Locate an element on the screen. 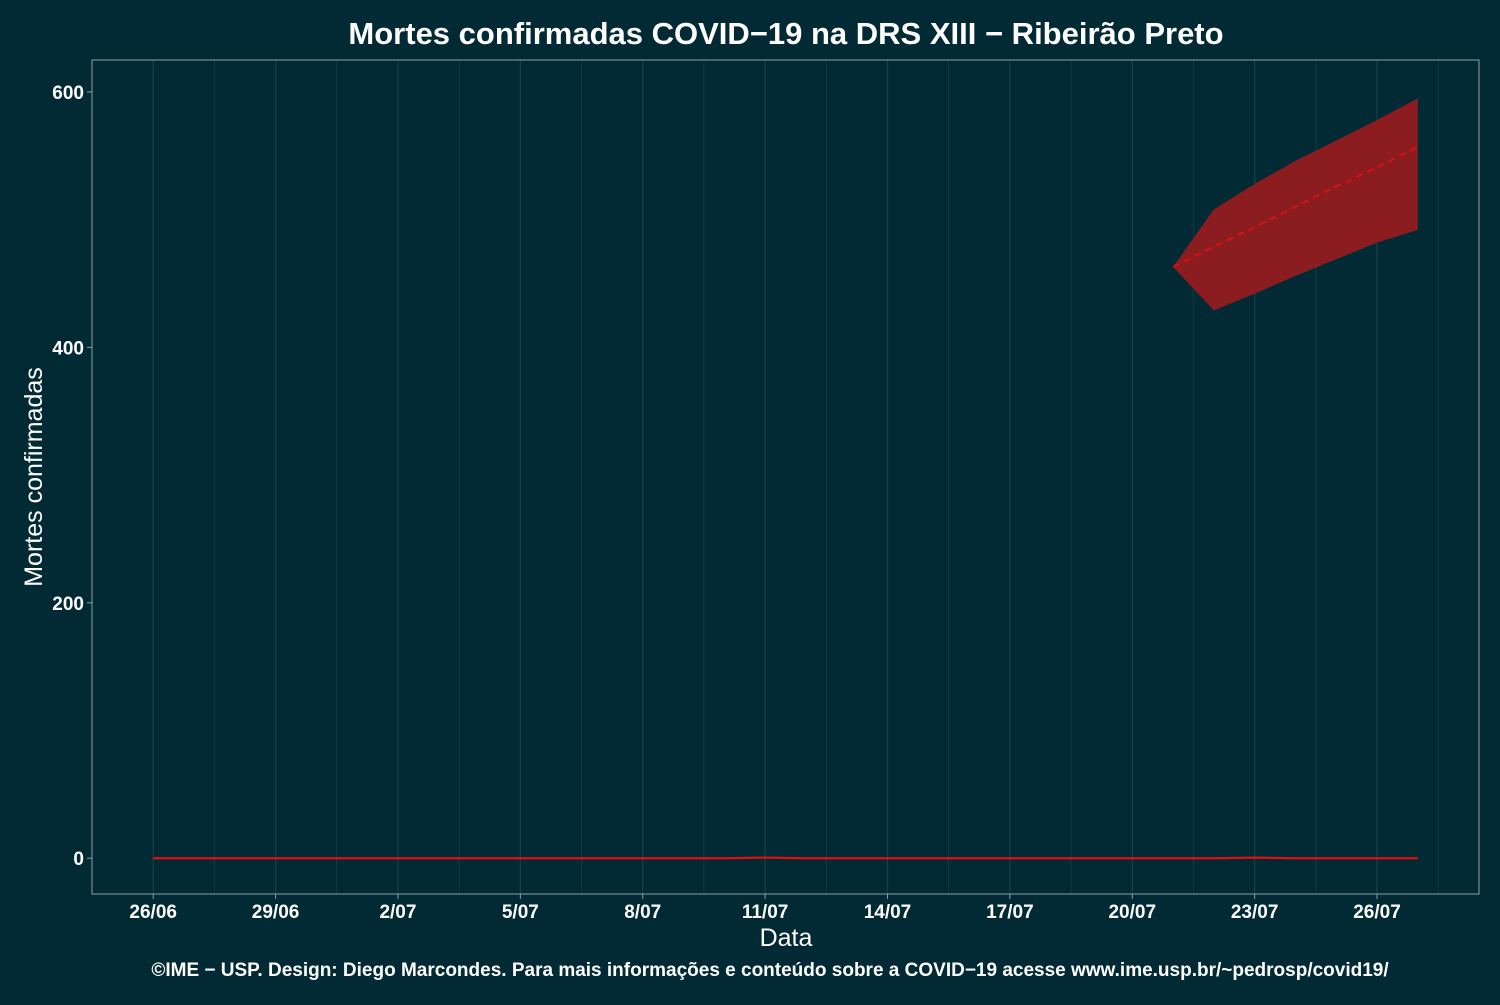 The image size is (1500, 1005). x-tick-label: 29/06 is located at coordinates (276, 912).